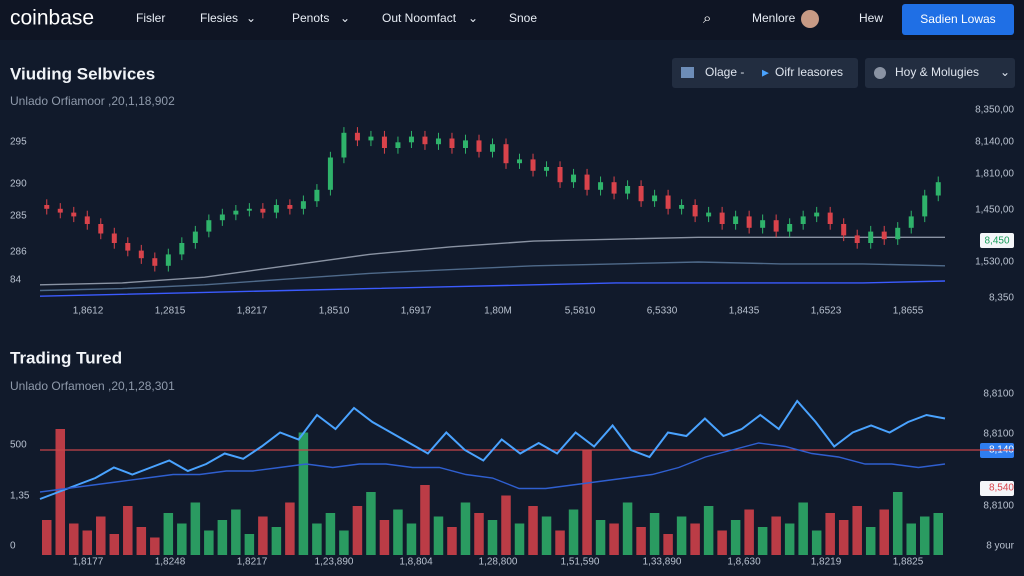 This screenshot has height=576, width=1024. Describe the element at coordinates (492, 288) in the screenshot. I see `moving-average-line` at that location.